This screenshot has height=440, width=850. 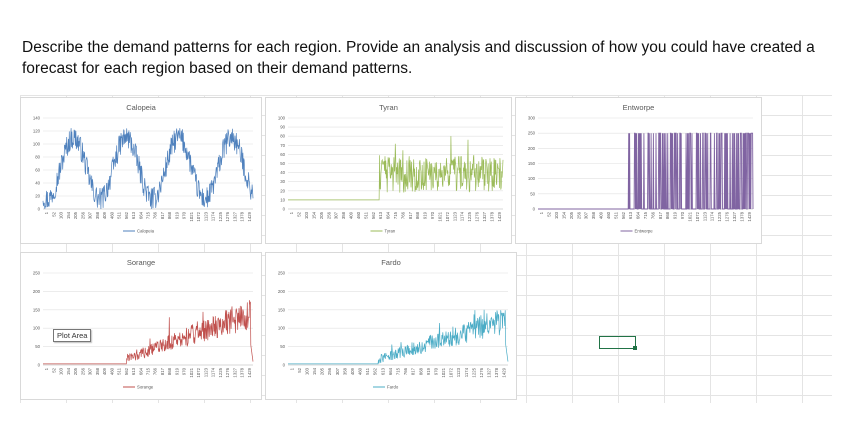 I want to click on chart-title: Tyran, so click(x=388, y=107).